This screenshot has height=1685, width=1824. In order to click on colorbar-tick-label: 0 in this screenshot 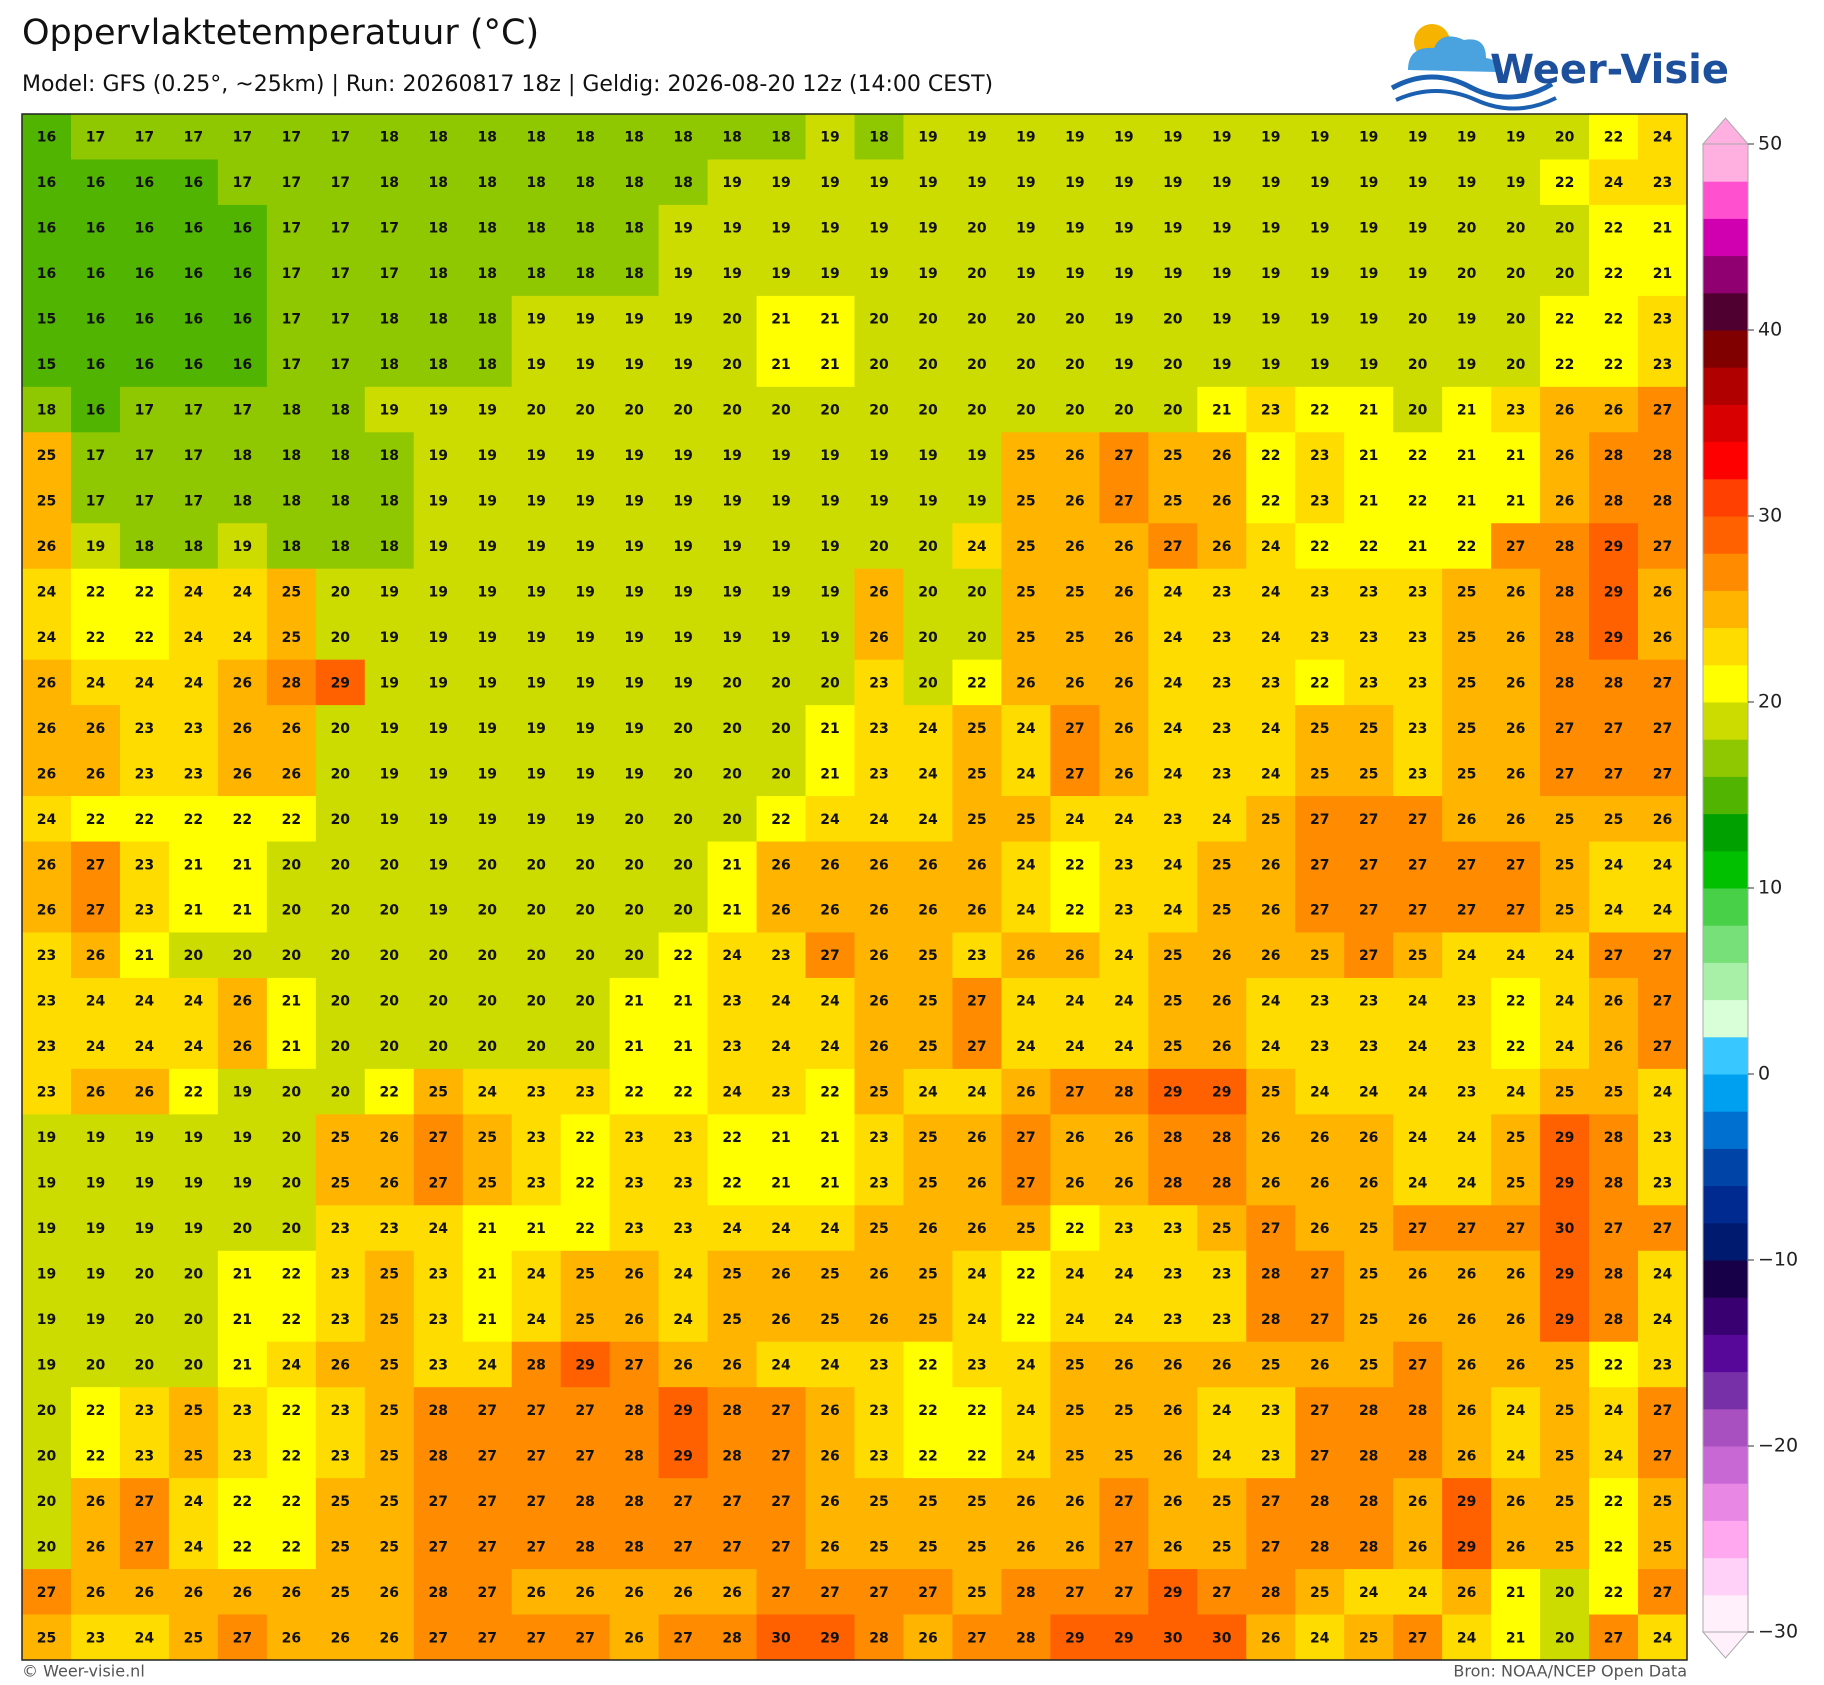, I will do `click(1764, 1074)`.